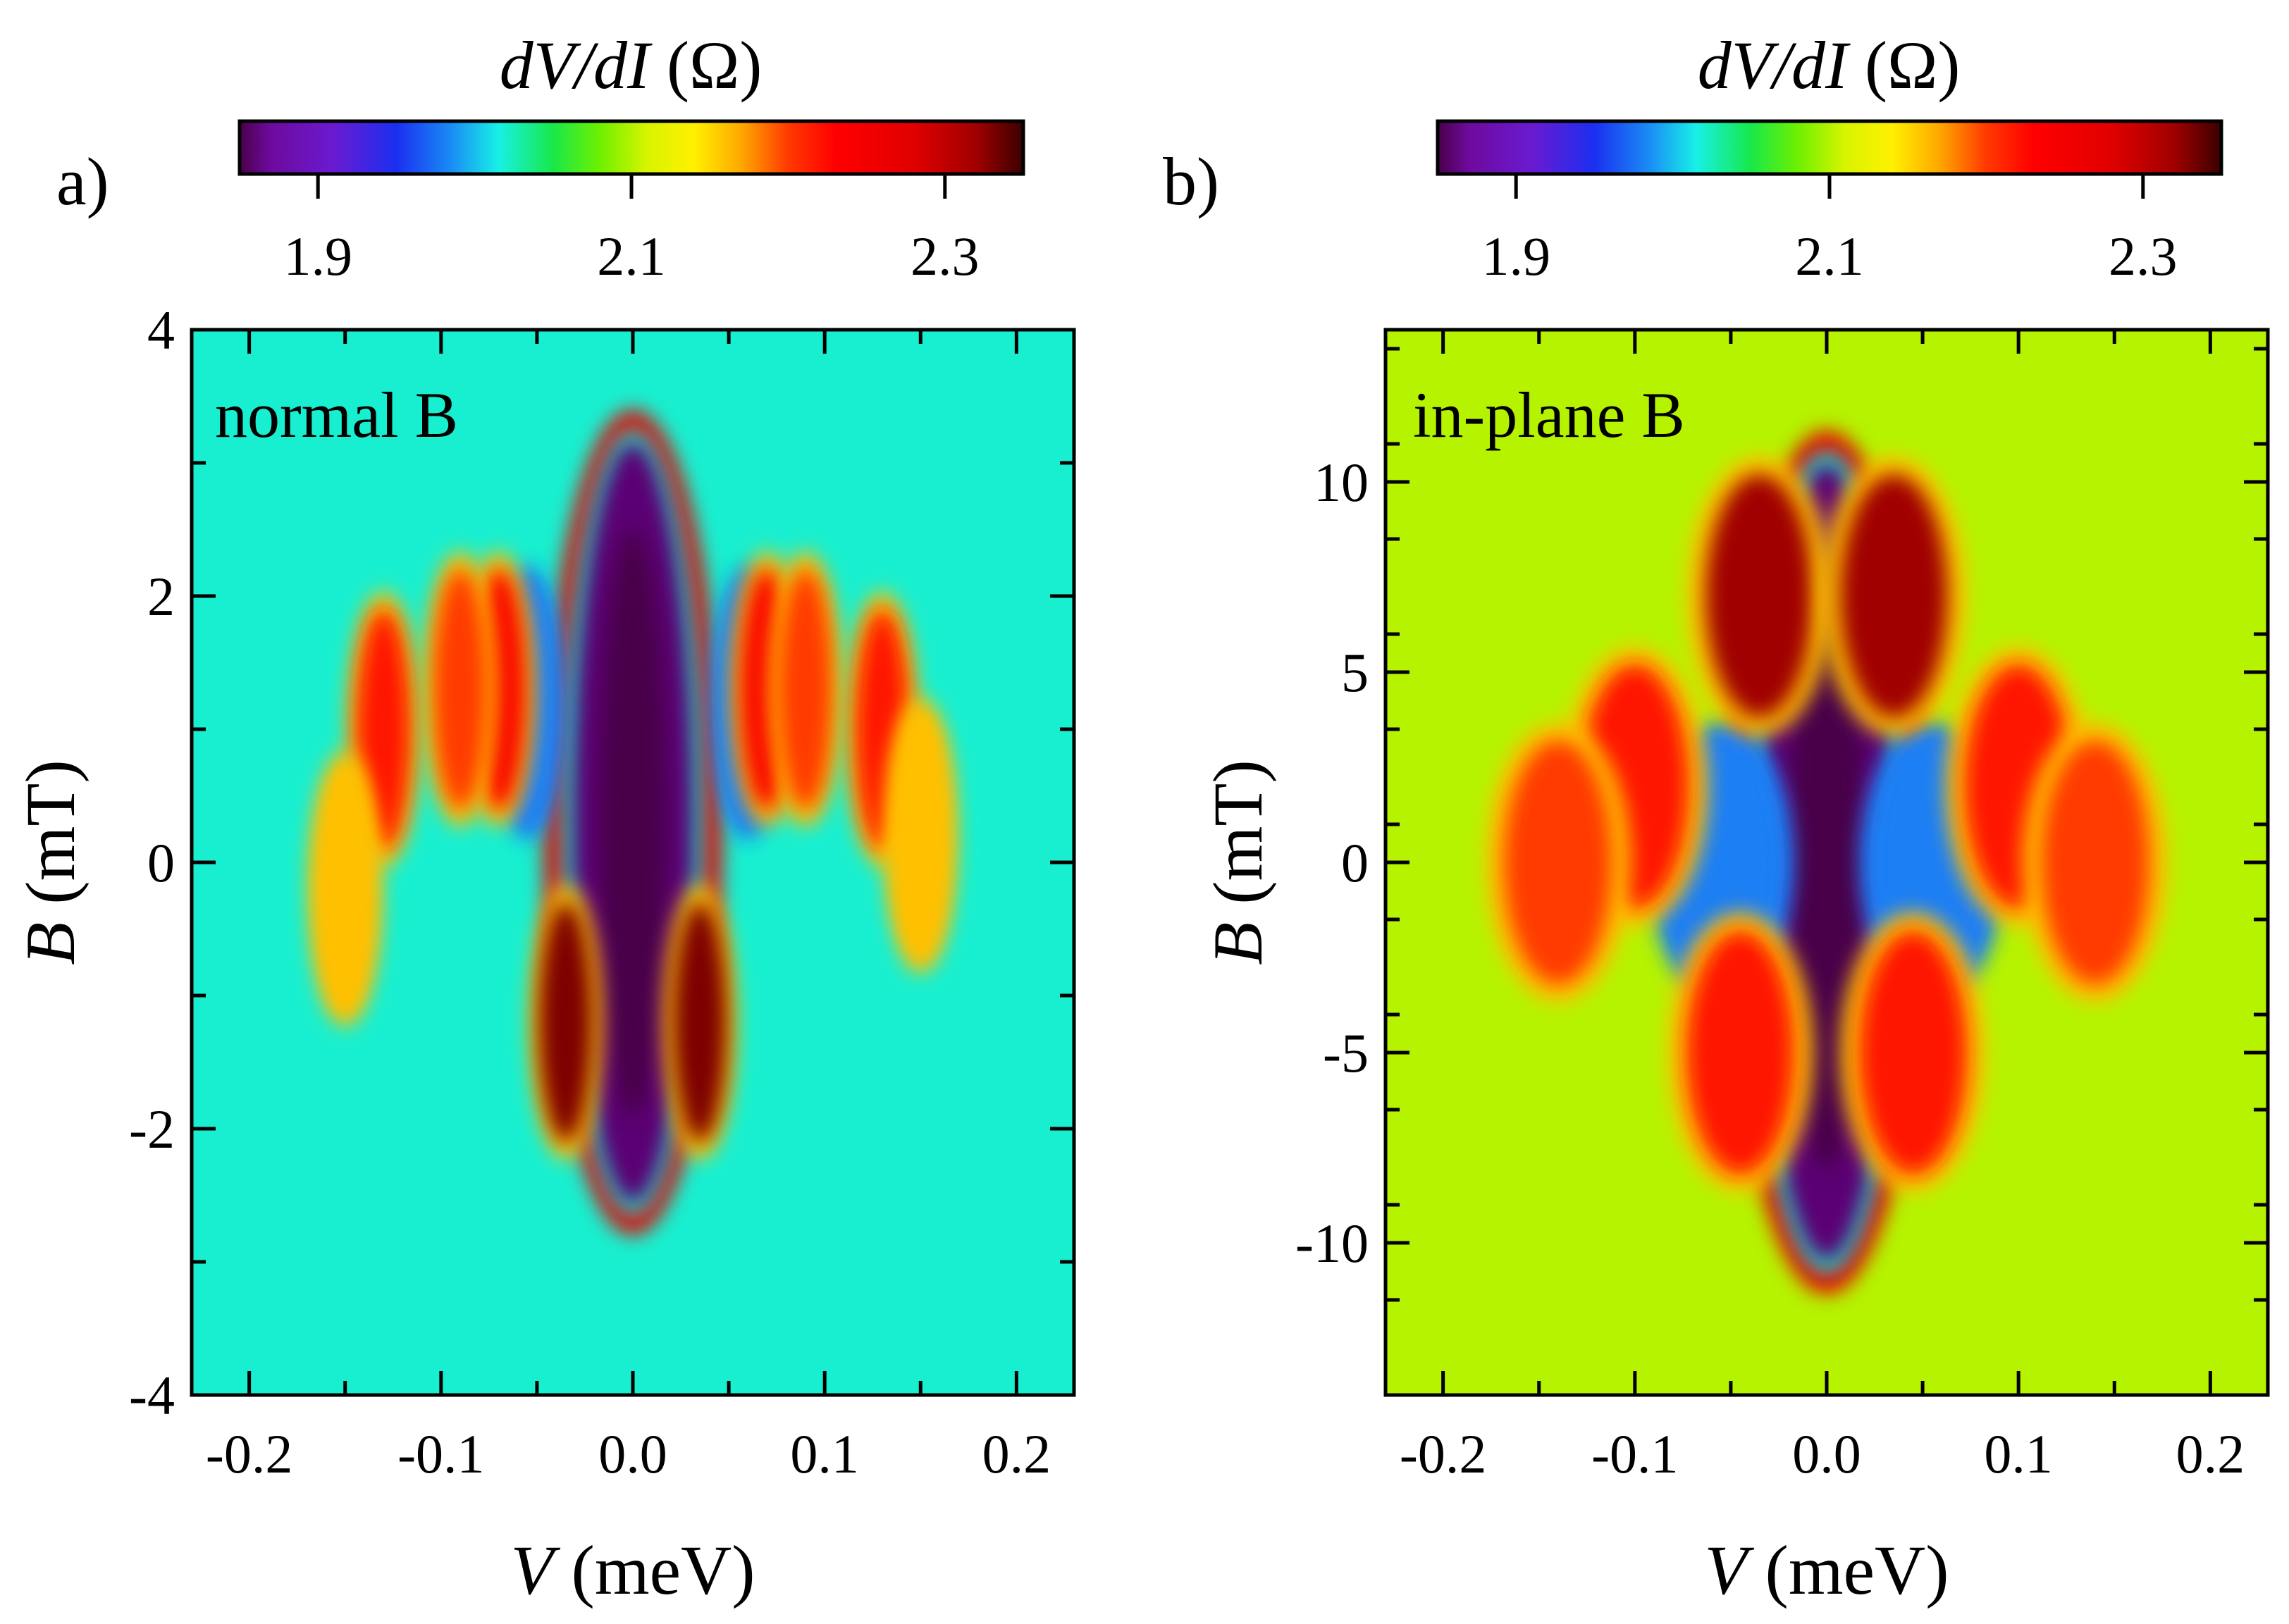 The width and height of the screenshot is (2289, 1624). Describe the element at coordinates (1355, 672) in the screenshot. I see `y-tick-label: 5` at that location.